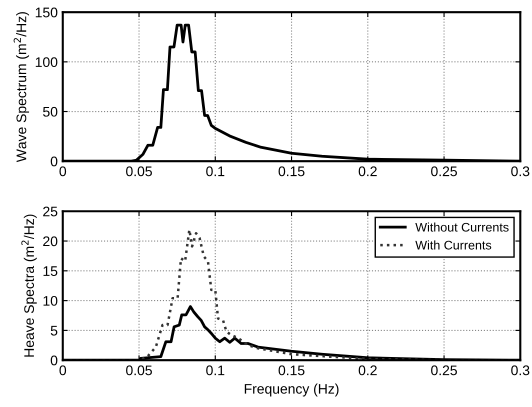  I want to click on y-tick-label: 150, so click(47, 13).